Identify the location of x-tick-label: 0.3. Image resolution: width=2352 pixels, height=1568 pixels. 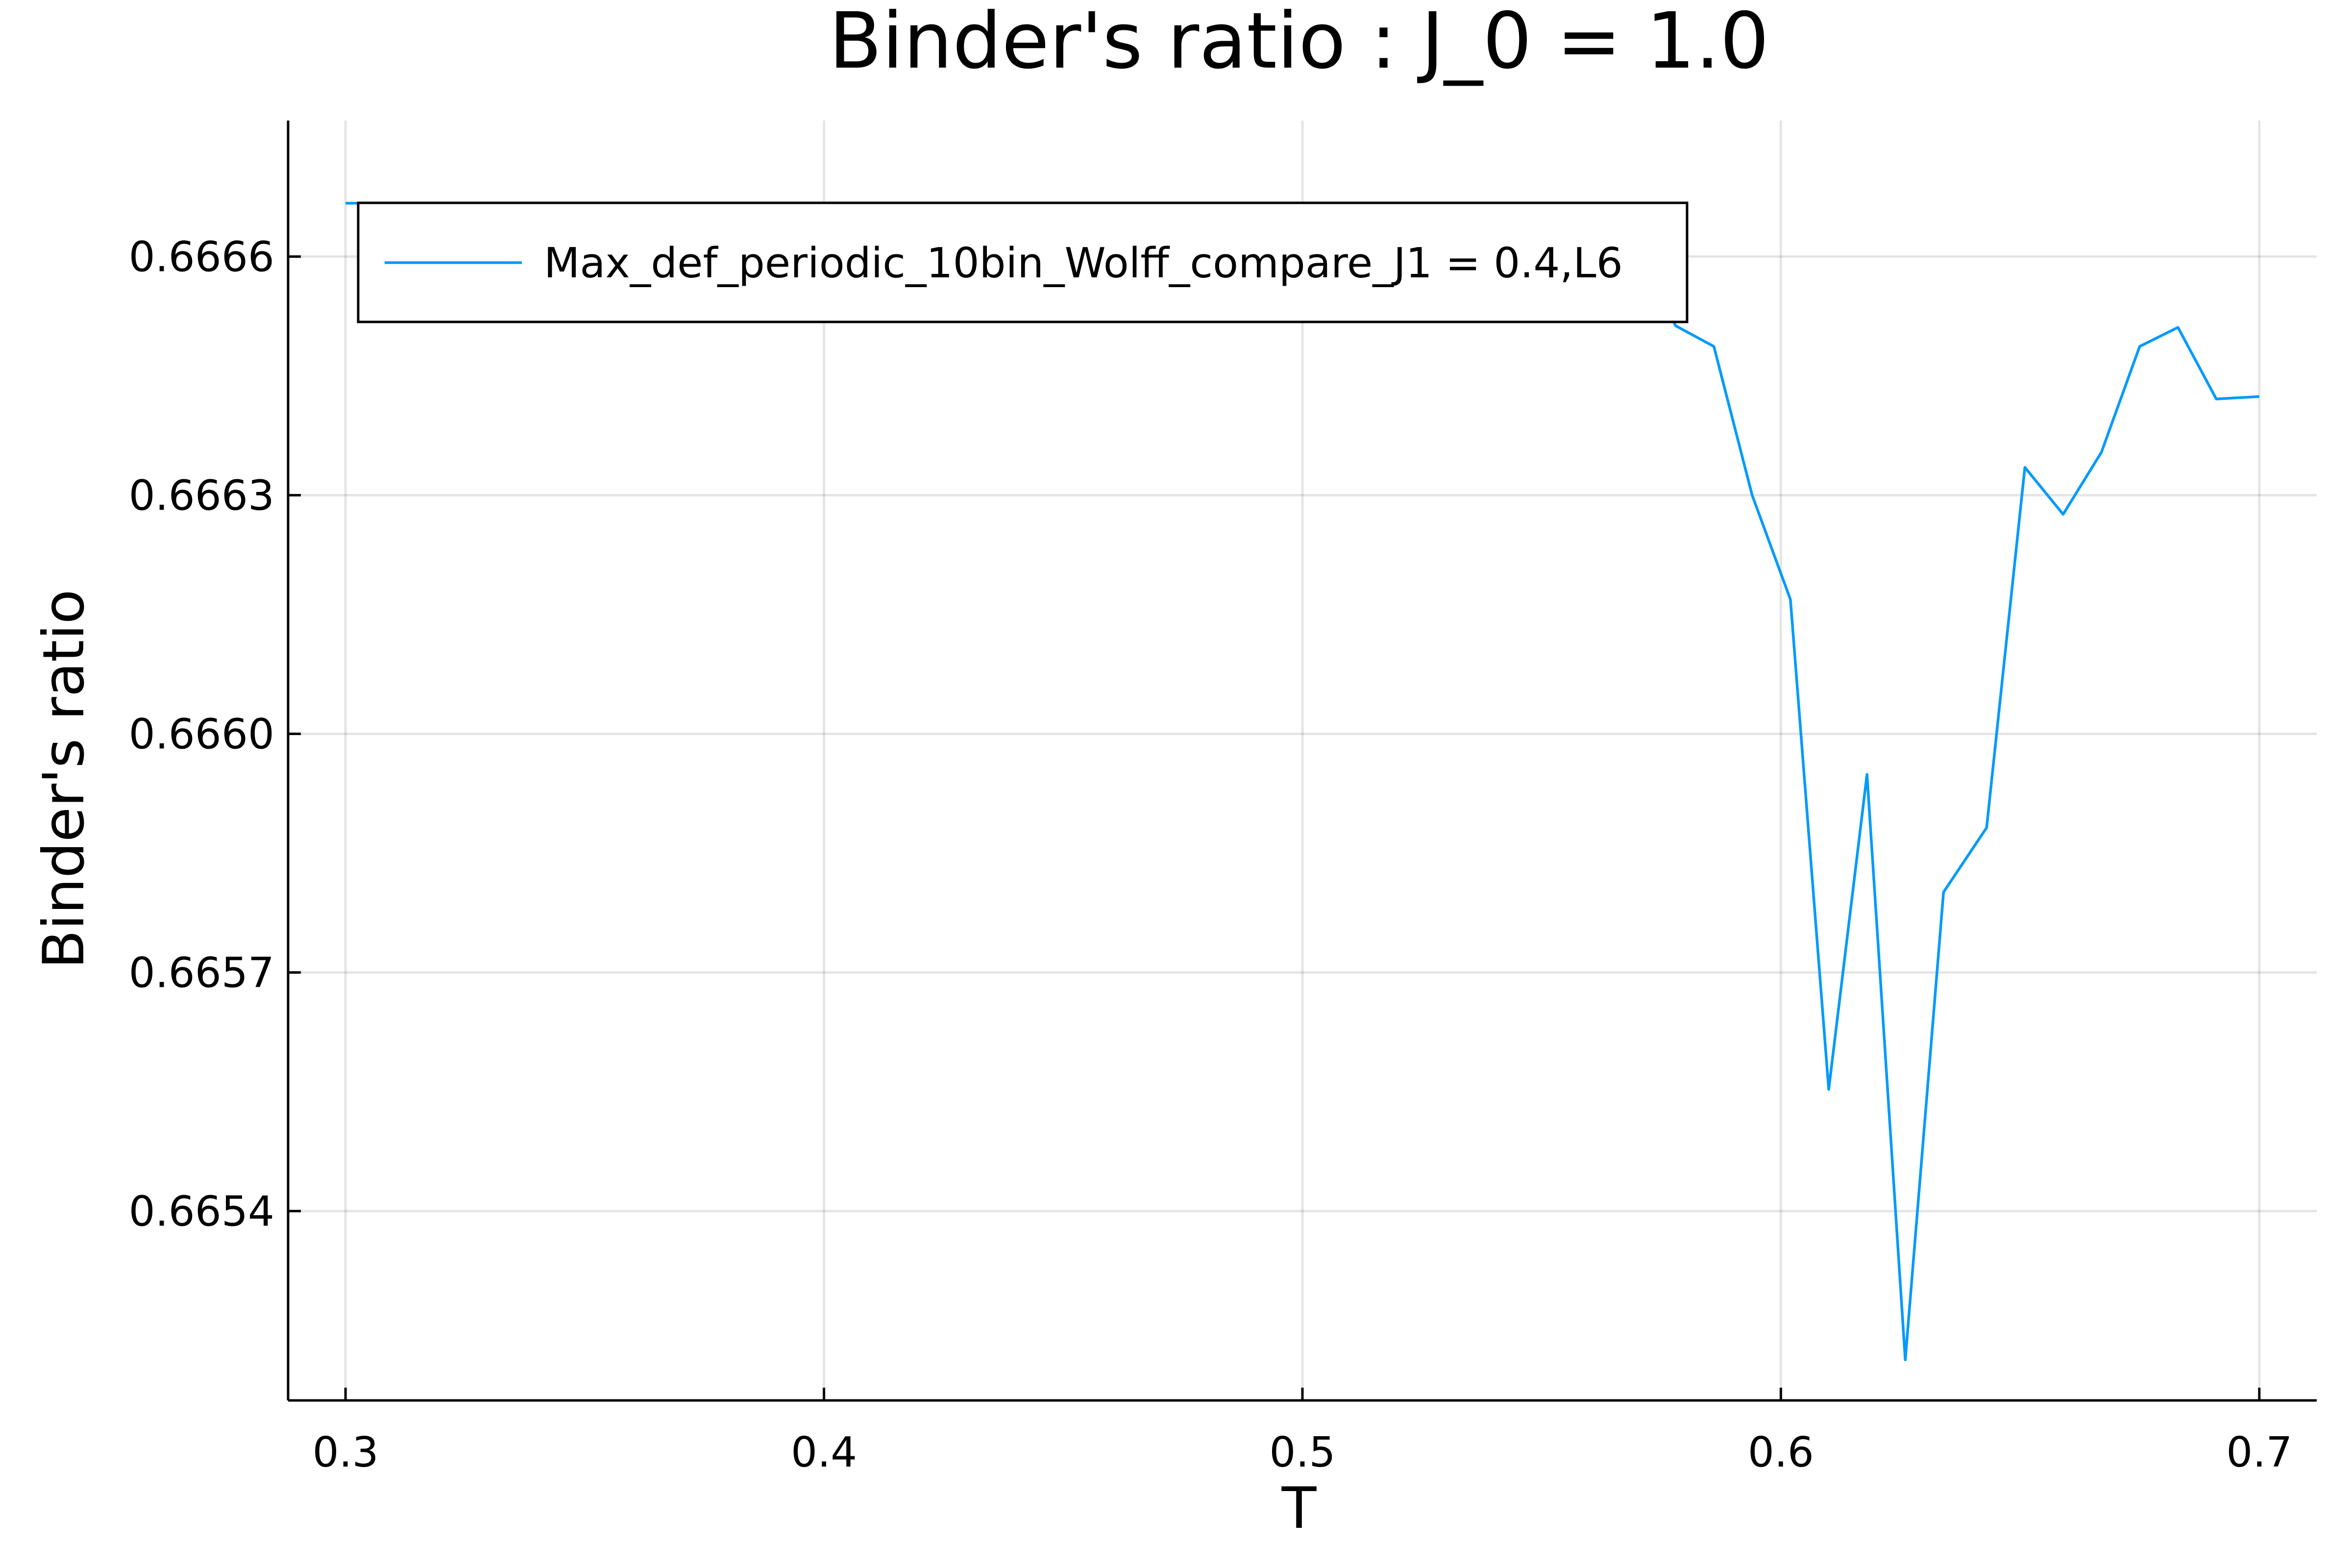
(346, 1452).